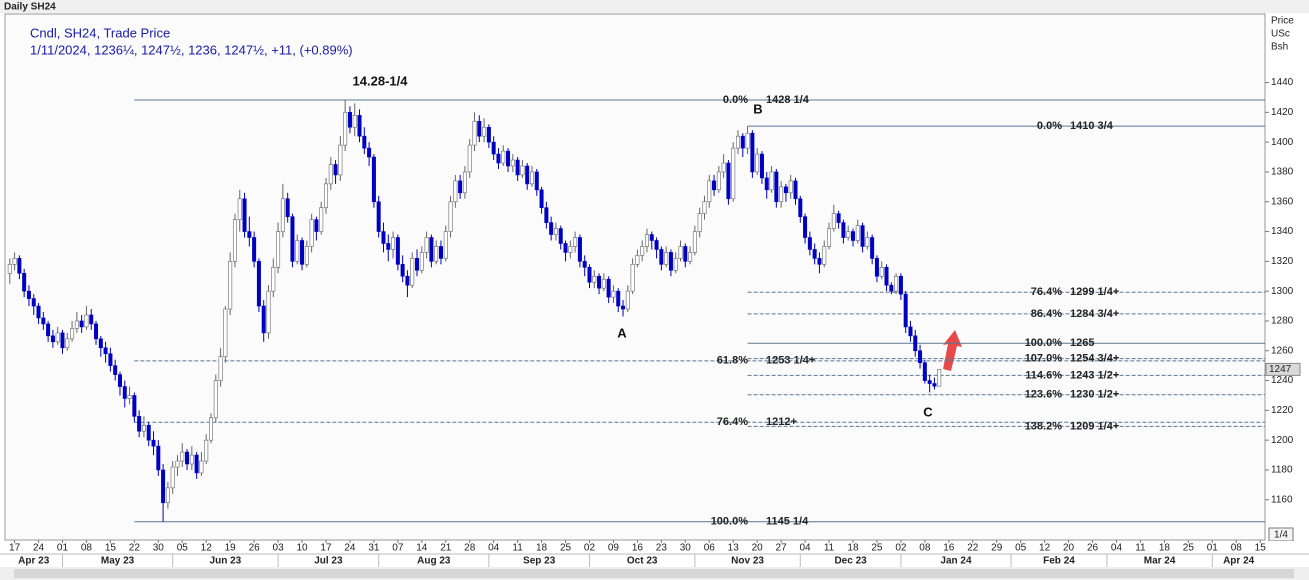 The image size is (1309, 580). What do you see at coordinates (350, 548) in the screenshot?
I see `x-tick-label: 24` at bounding box center [350, 548].